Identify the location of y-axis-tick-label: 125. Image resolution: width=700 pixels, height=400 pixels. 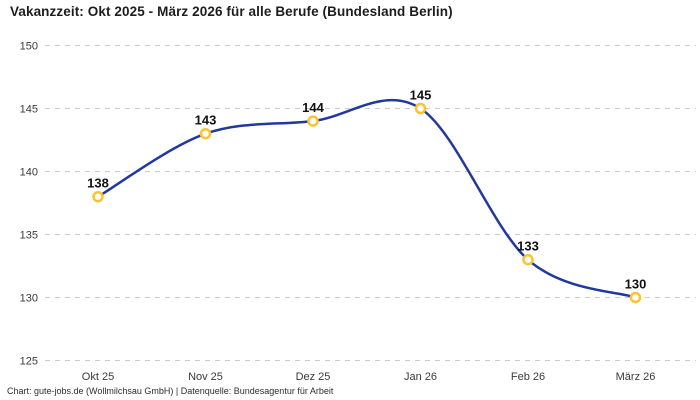
(29, 362).